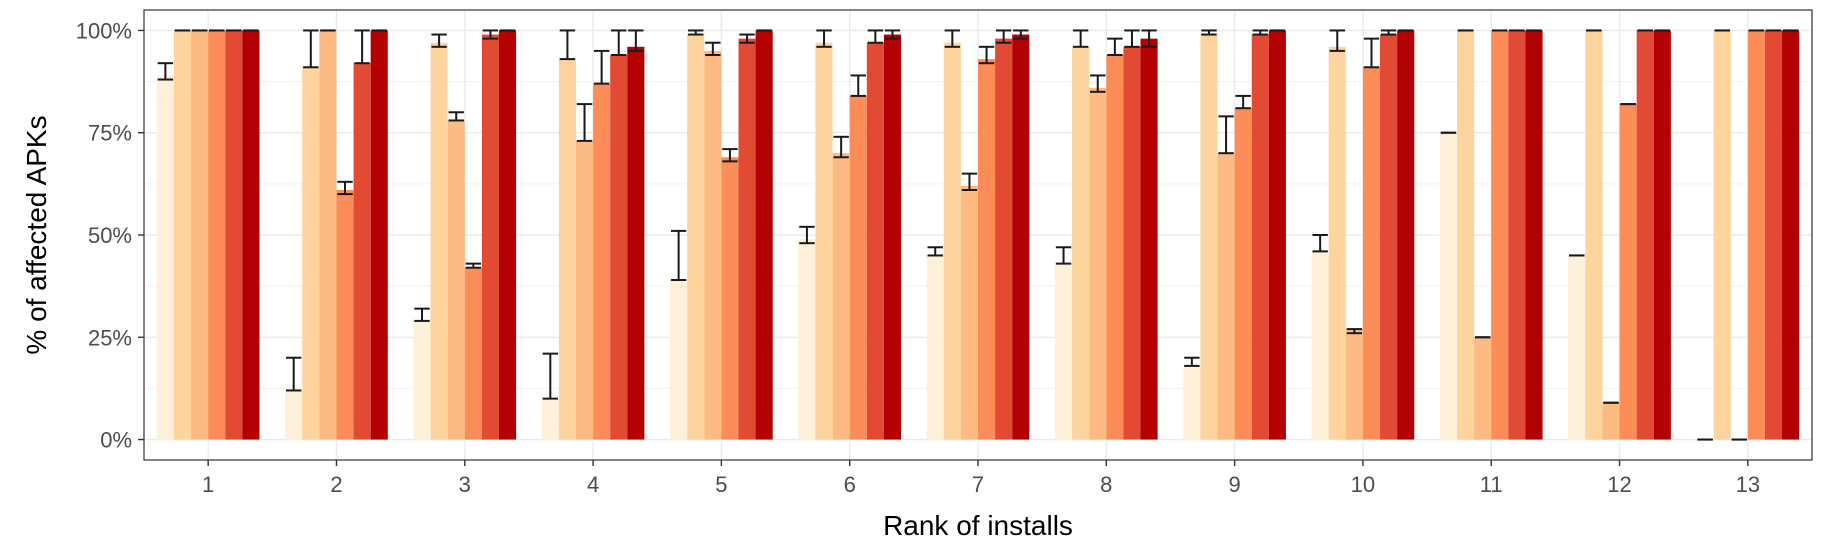  I want to click on y-tick-label: 75%, so click(110, 133).